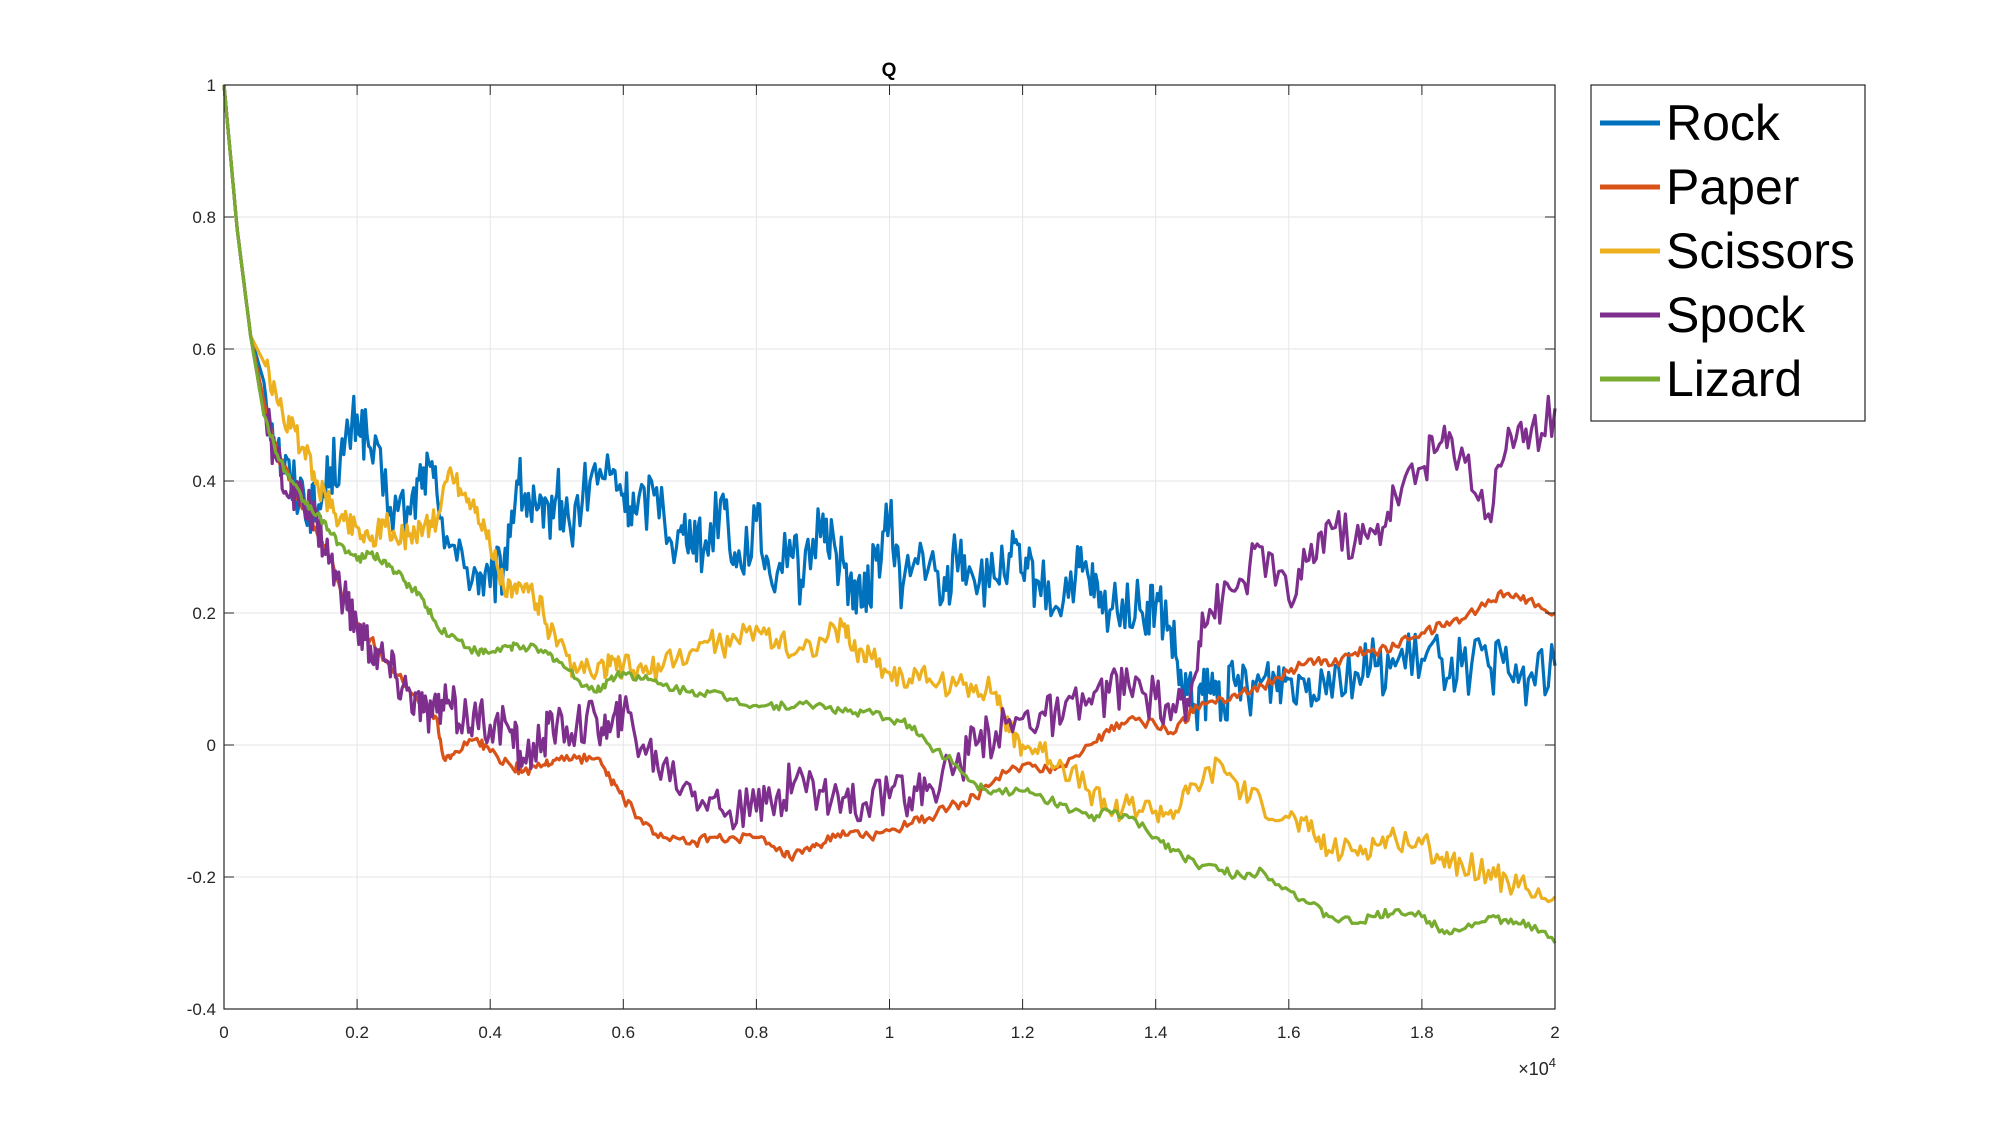 The width and height of the screenshot is (2000, 1124). What do you see at coordinates (357, 1032) in the screenshot?
I see `x-tick-label: 0.2` at bounding box center [357, 1032].